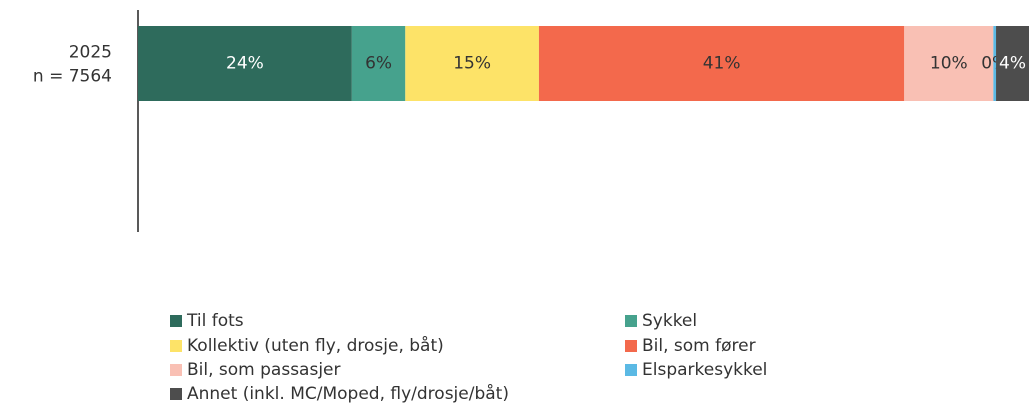  I want to click on data-label: 41%, so click(722, 64).